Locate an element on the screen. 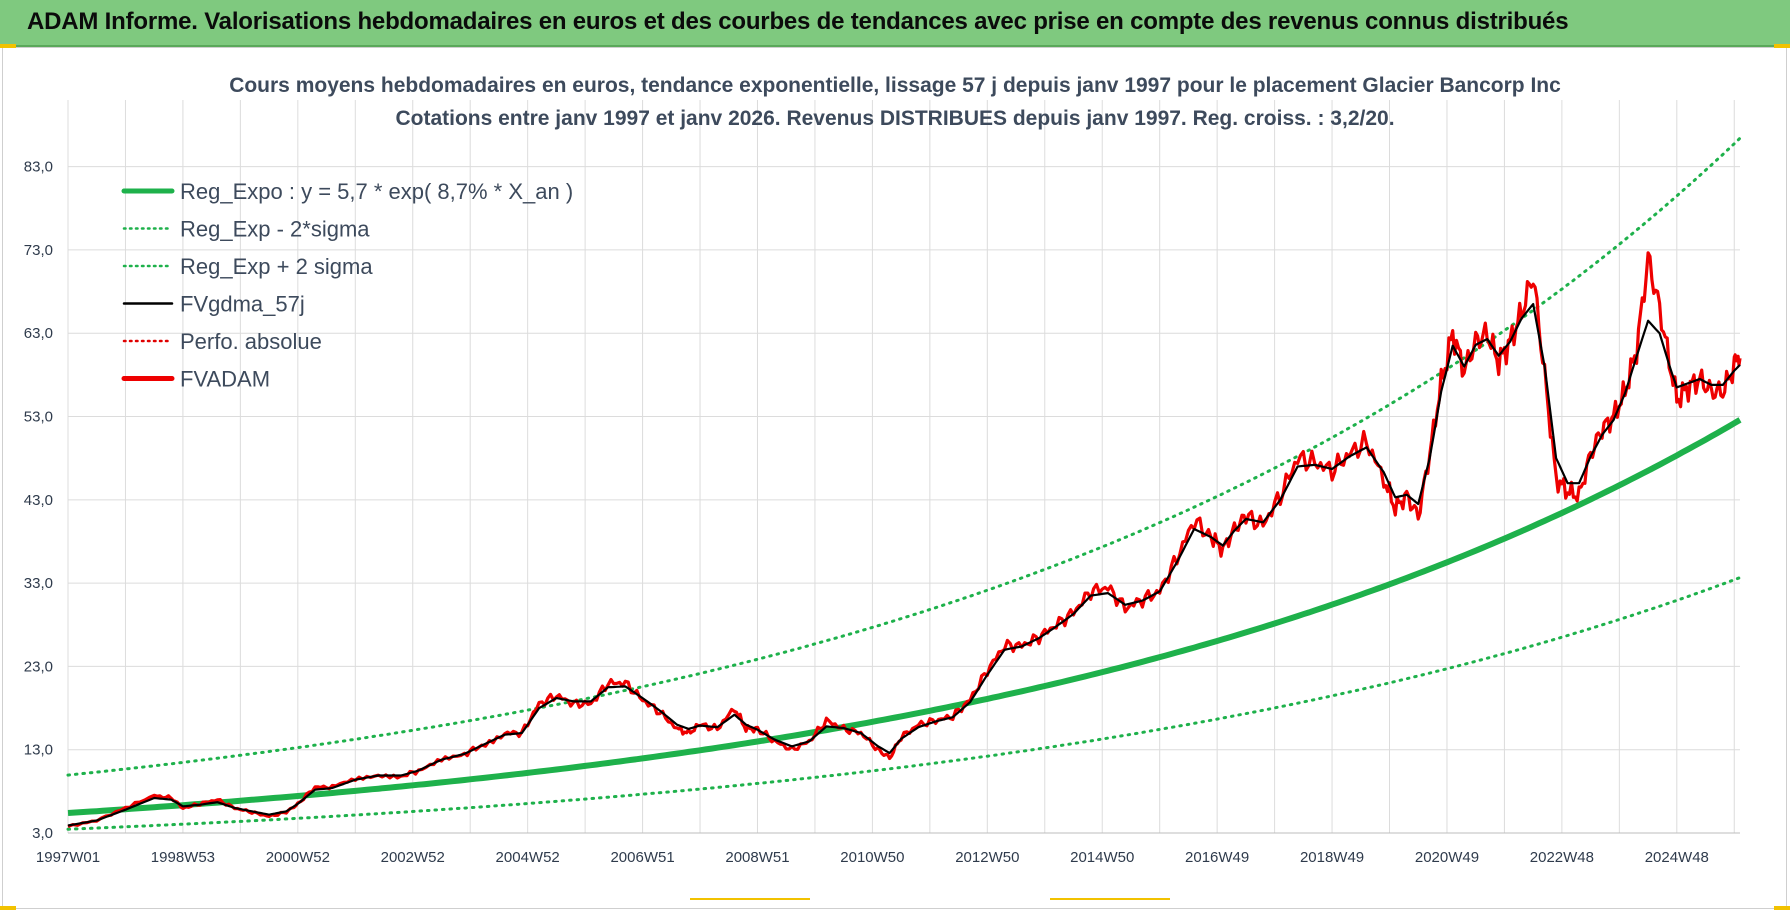 The width and height of the screenshot is (1790, 912). legend-label: FVADAM is located at coordinates (225, 379).